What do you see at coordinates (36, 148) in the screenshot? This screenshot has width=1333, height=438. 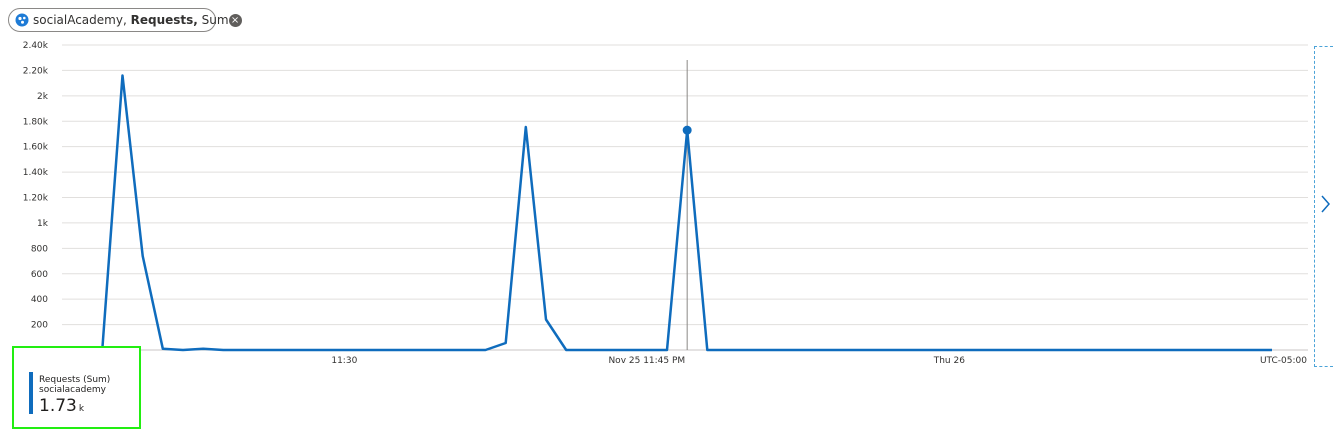 I see `y-tick-label: 1.60k` at bounding box center [36, 148].